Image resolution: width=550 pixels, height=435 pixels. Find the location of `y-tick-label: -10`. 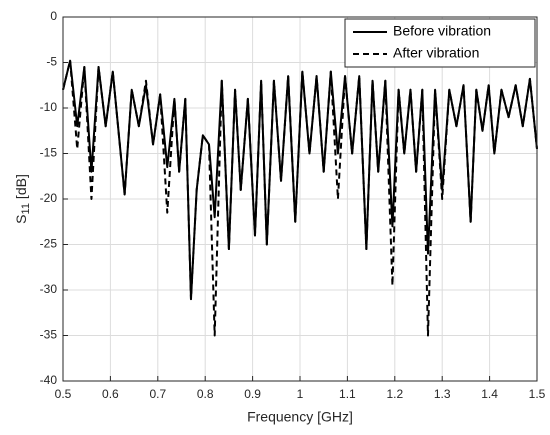

y-tick-label: -10 is located at coordinates (49, 107).